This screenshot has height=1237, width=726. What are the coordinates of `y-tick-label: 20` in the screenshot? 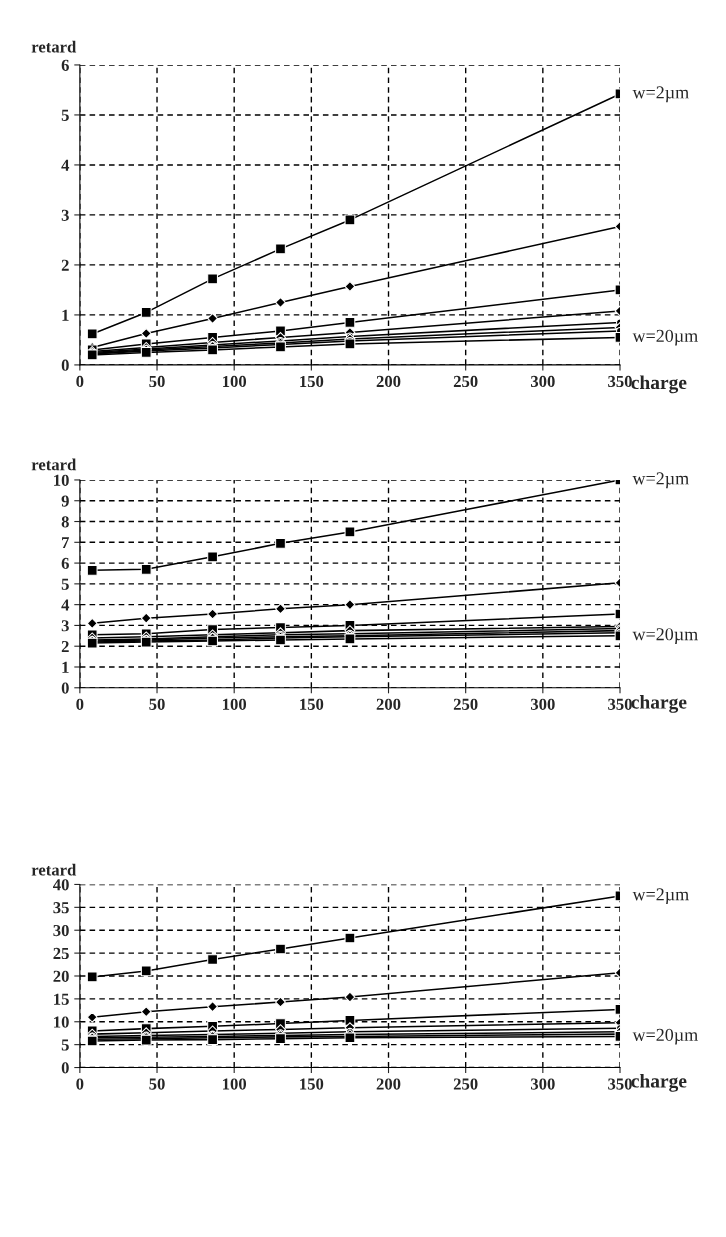 It's located at (61, 976).